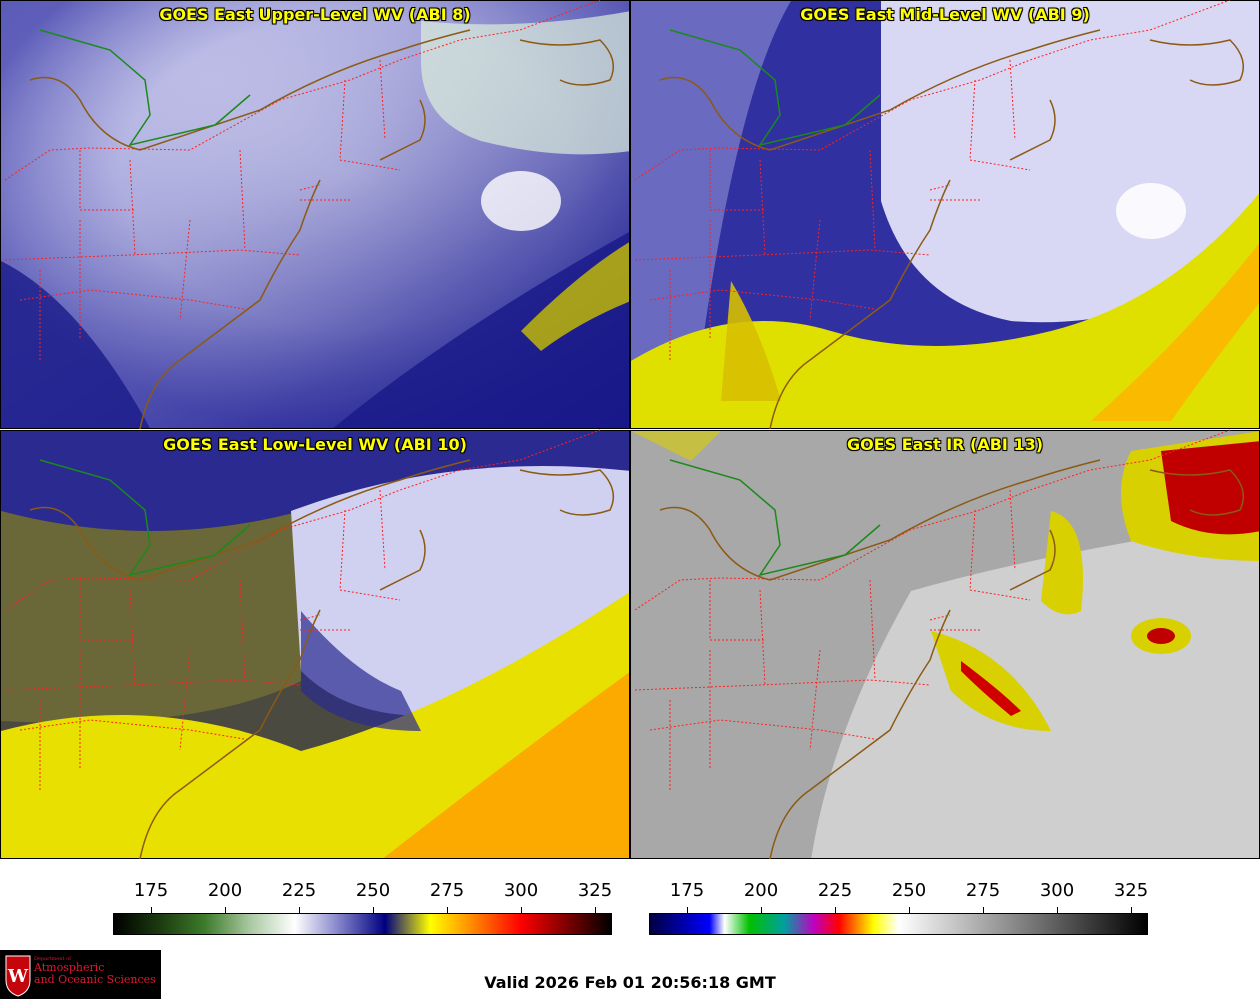 The image size is (1260, 999). Describe the element at coordinates (909, 890) in the screenshot. I see `ir-tick-label: 250` at that location.